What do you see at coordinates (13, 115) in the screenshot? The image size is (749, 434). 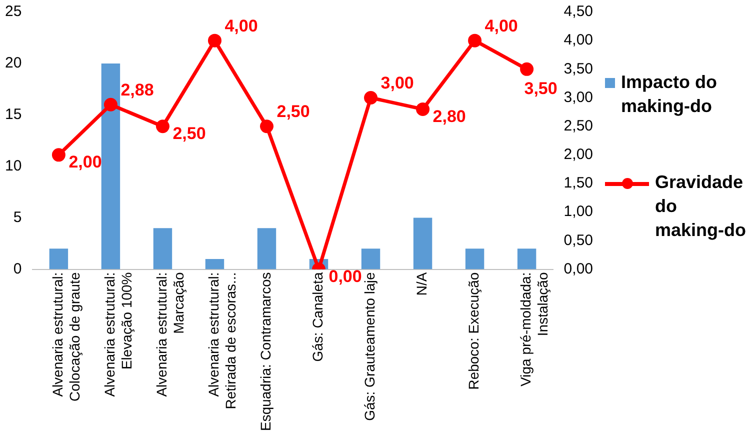 I see `y-tick-label: 15` at bounding box center [13, 115].